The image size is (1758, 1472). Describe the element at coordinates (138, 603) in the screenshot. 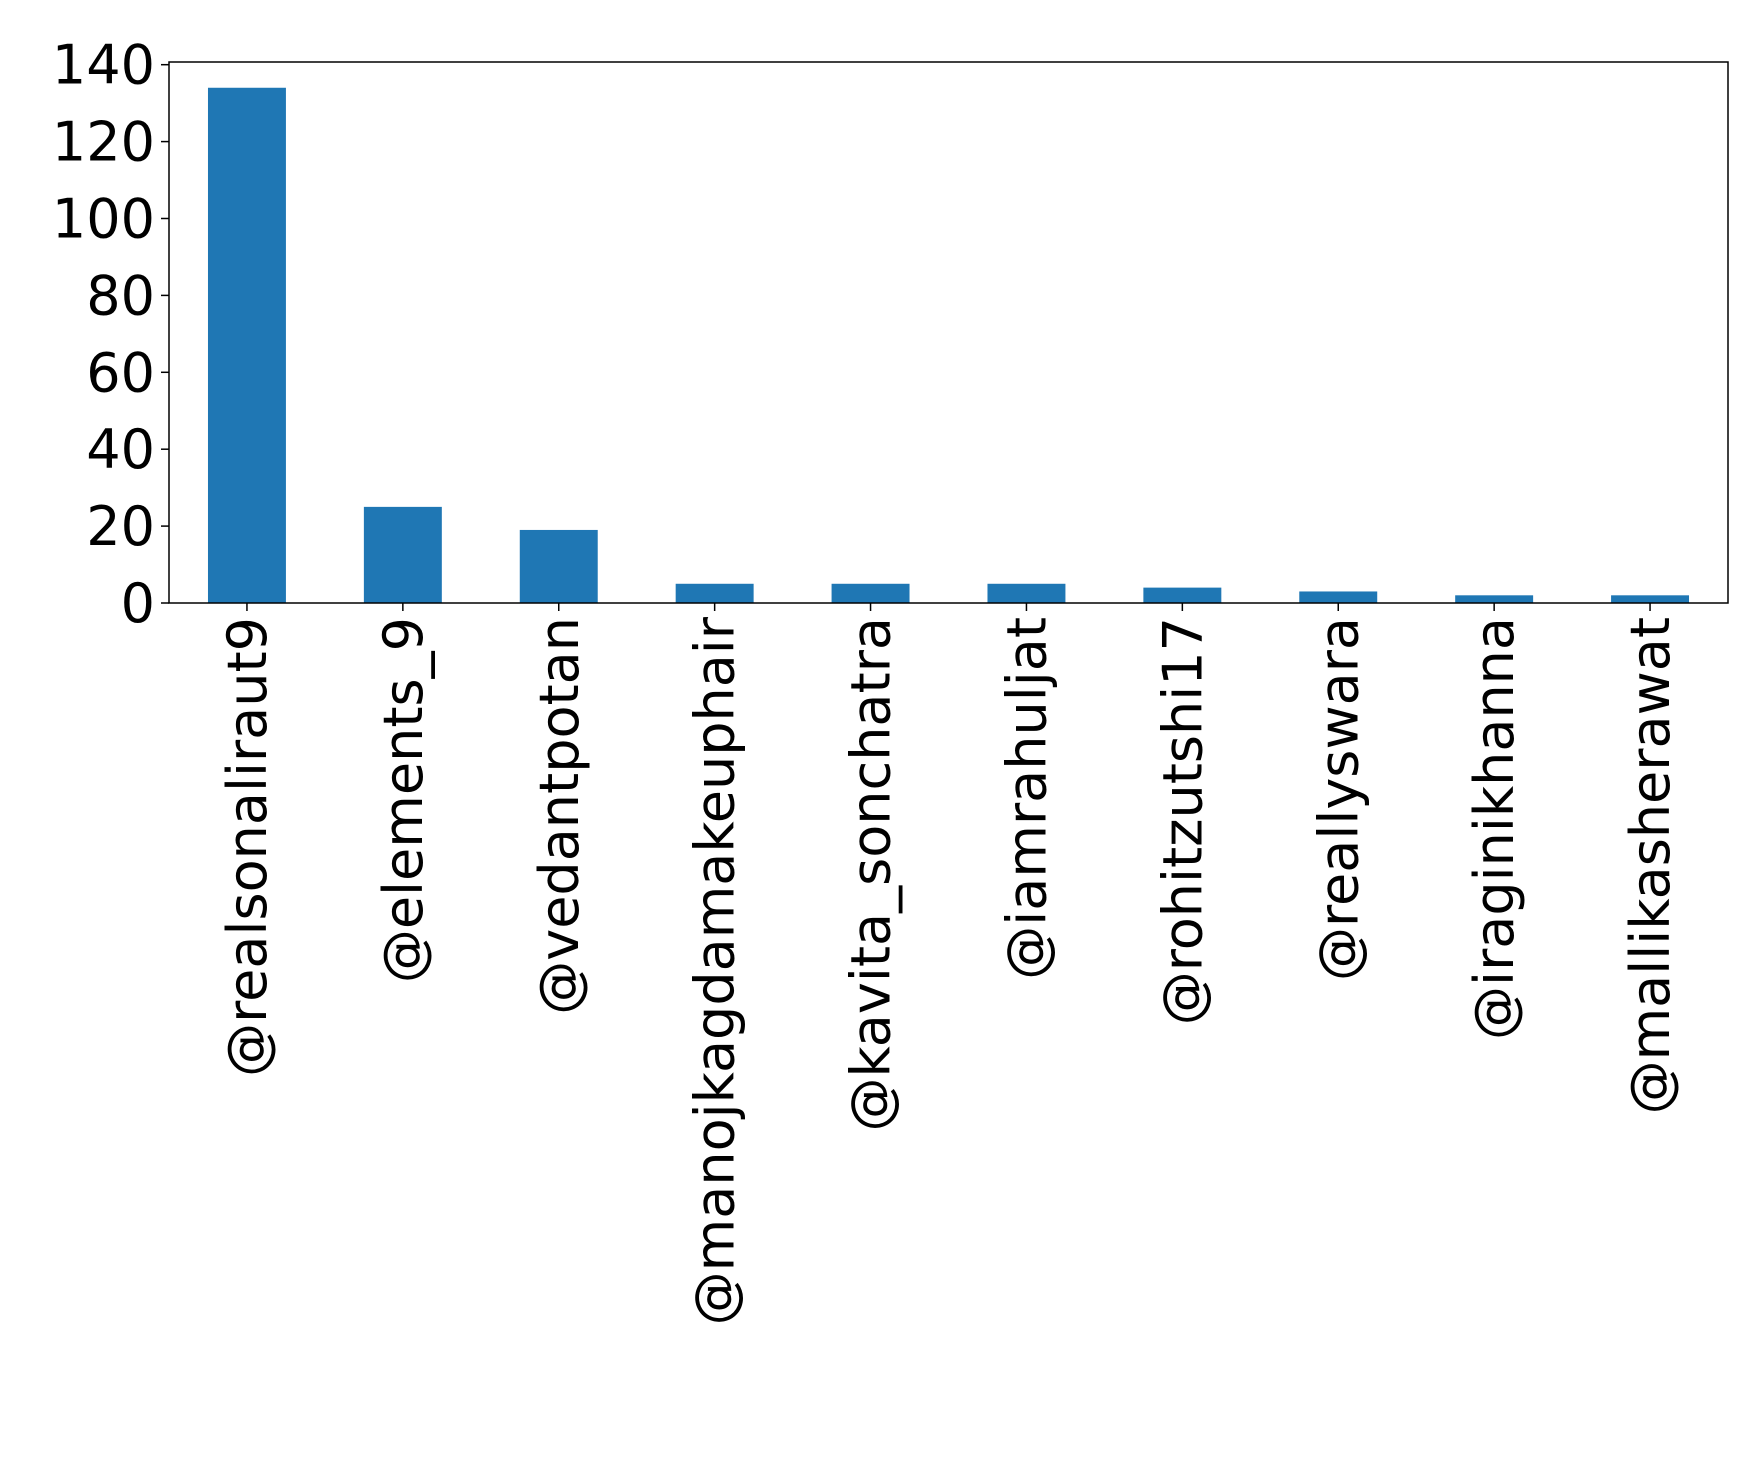

I see `y-tick-label: 0` at that location.